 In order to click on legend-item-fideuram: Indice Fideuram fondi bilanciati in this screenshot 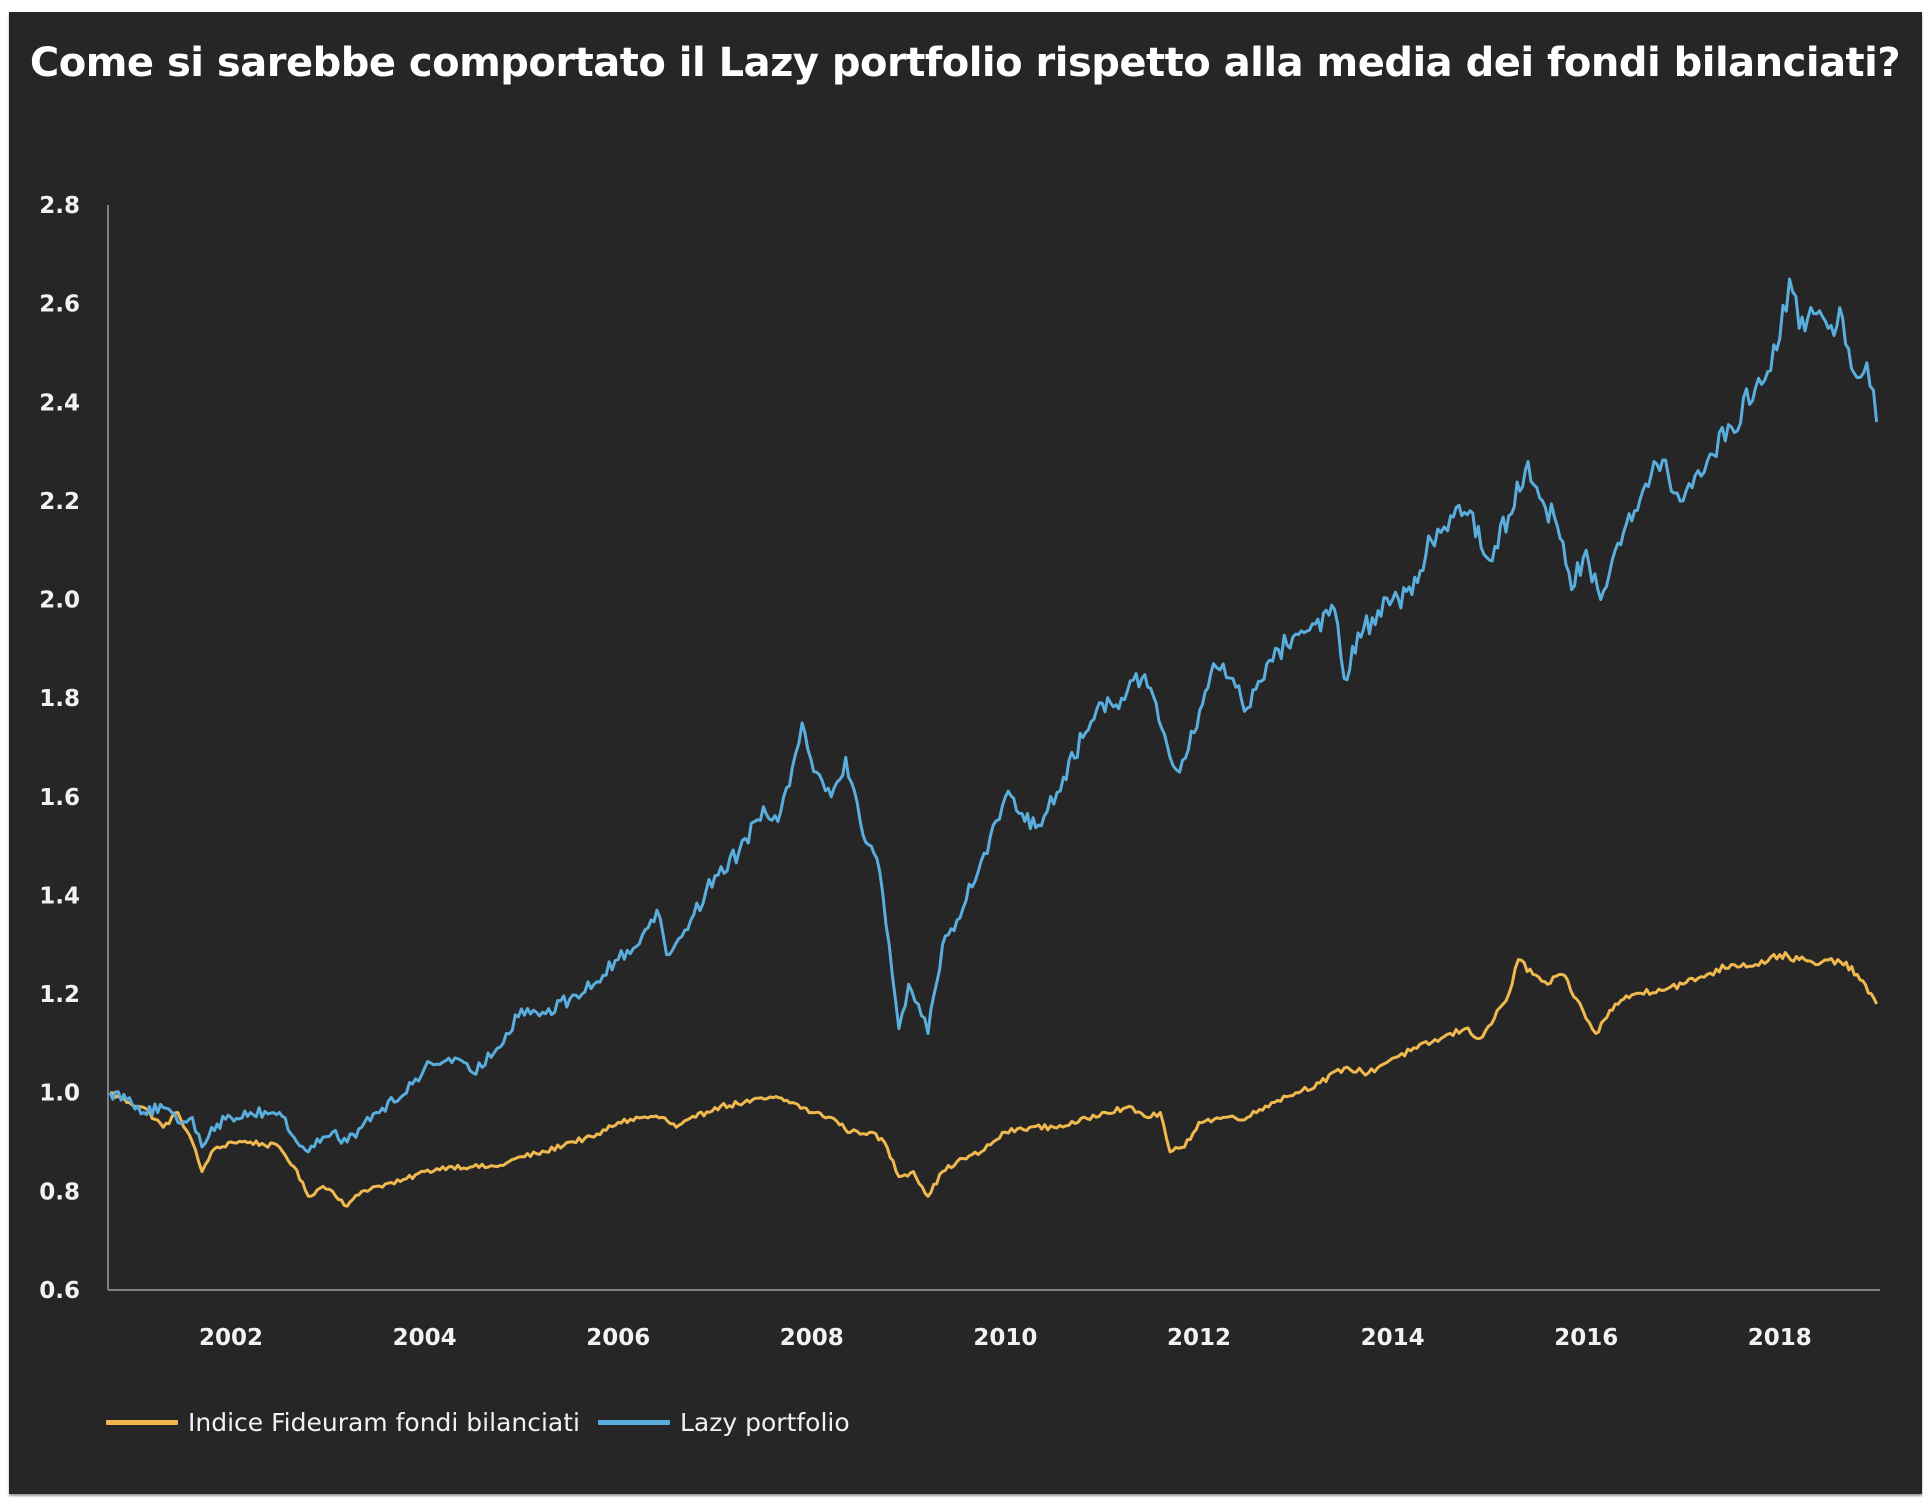, I will do `click(343, 1422)`.